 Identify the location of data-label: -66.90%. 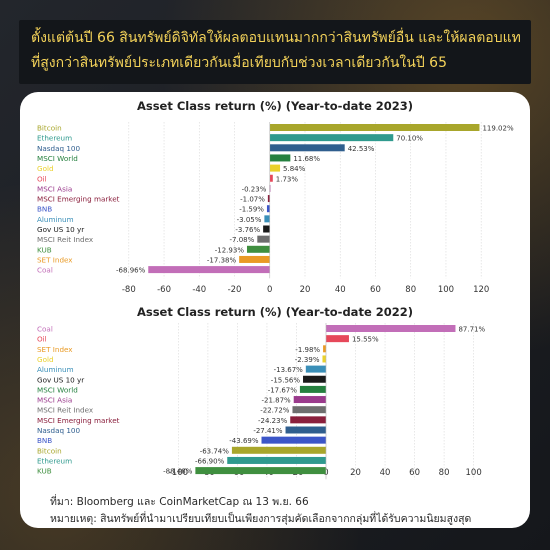
(210, 461).